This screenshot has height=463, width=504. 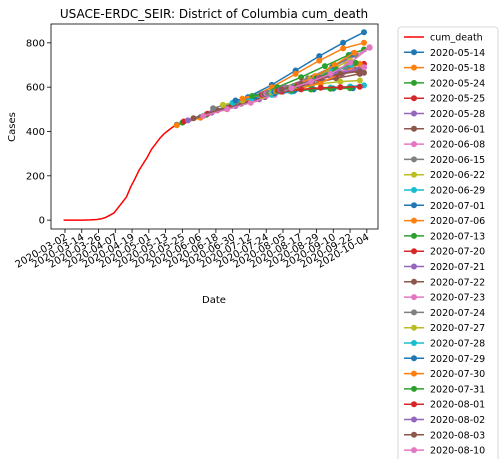 What do you see at coordinates (457, 267) in the screenshot?
I see `legend-label-2020-07-21: 2020-07-21` at bounding box center [457, 267].